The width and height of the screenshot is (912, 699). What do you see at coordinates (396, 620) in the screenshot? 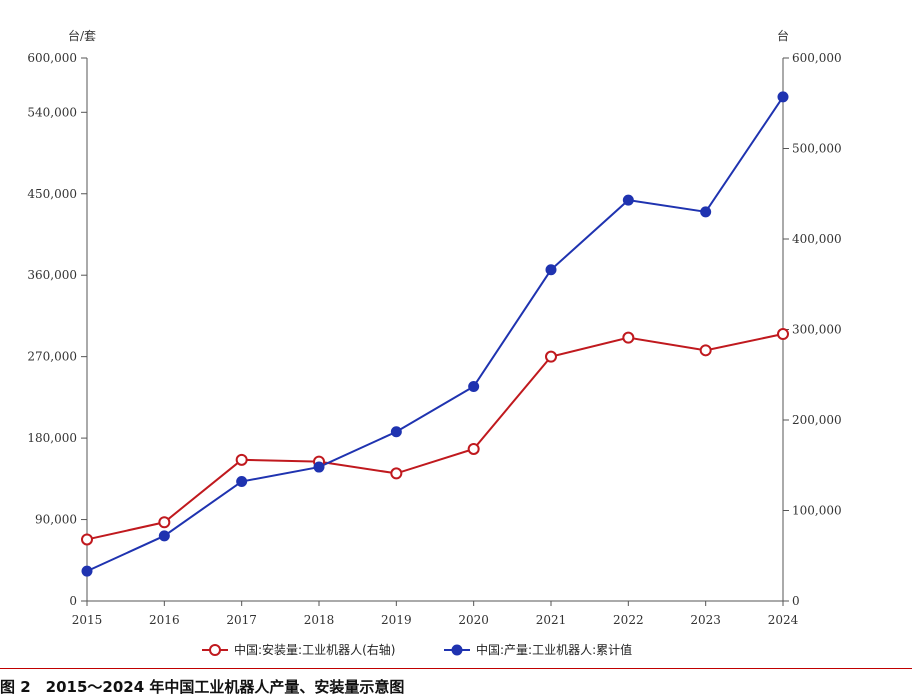
I see `x-tick-label: 2019` at bounding box center [396, 620].